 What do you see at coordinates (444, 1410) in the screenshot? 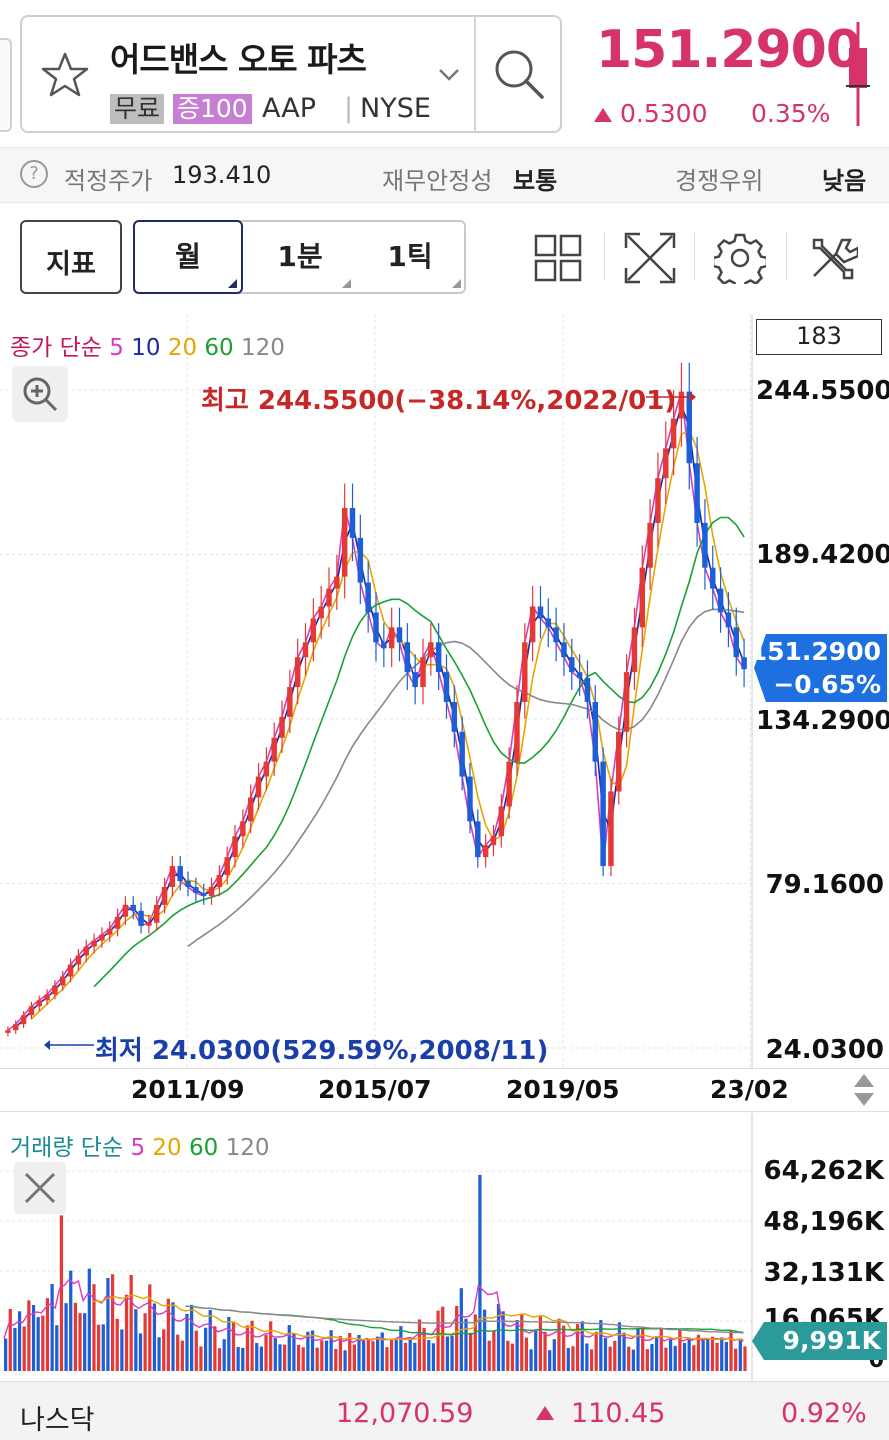
I see `index-ticker-bar: 나스닥 12,070.59 110.45 0.92%` at bounding box center [444, 1410].